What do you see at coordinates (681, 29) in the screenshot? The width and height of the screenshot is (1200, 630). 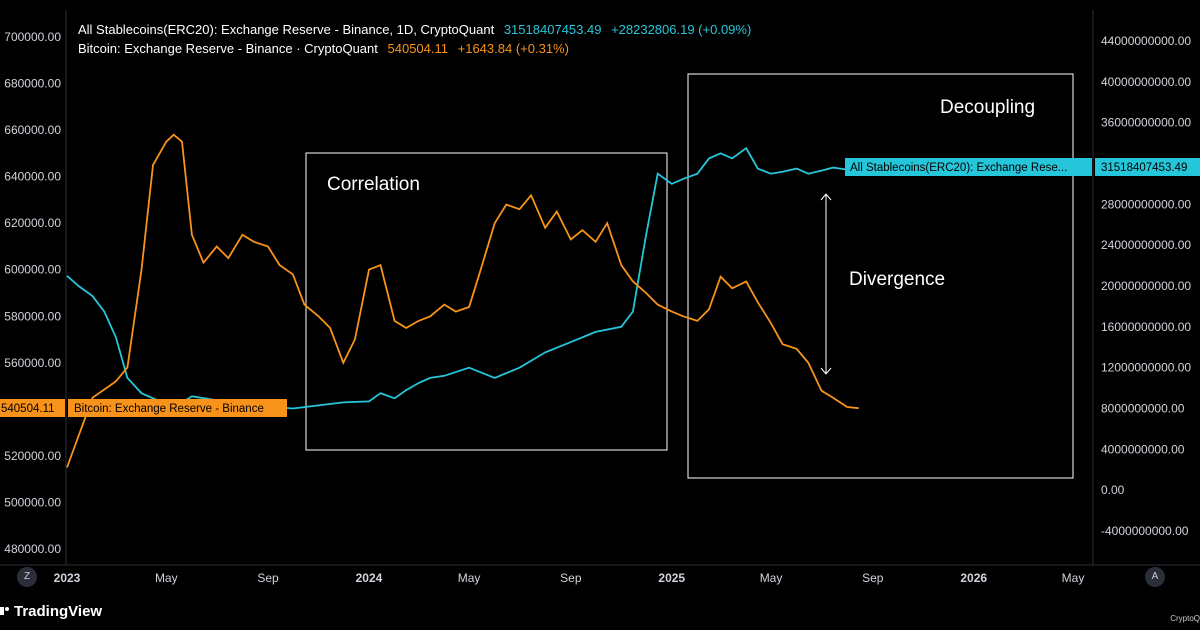 I see `legend-stable-change: +28232806.19 (+0.09%)` at bounding box center [681, 29].